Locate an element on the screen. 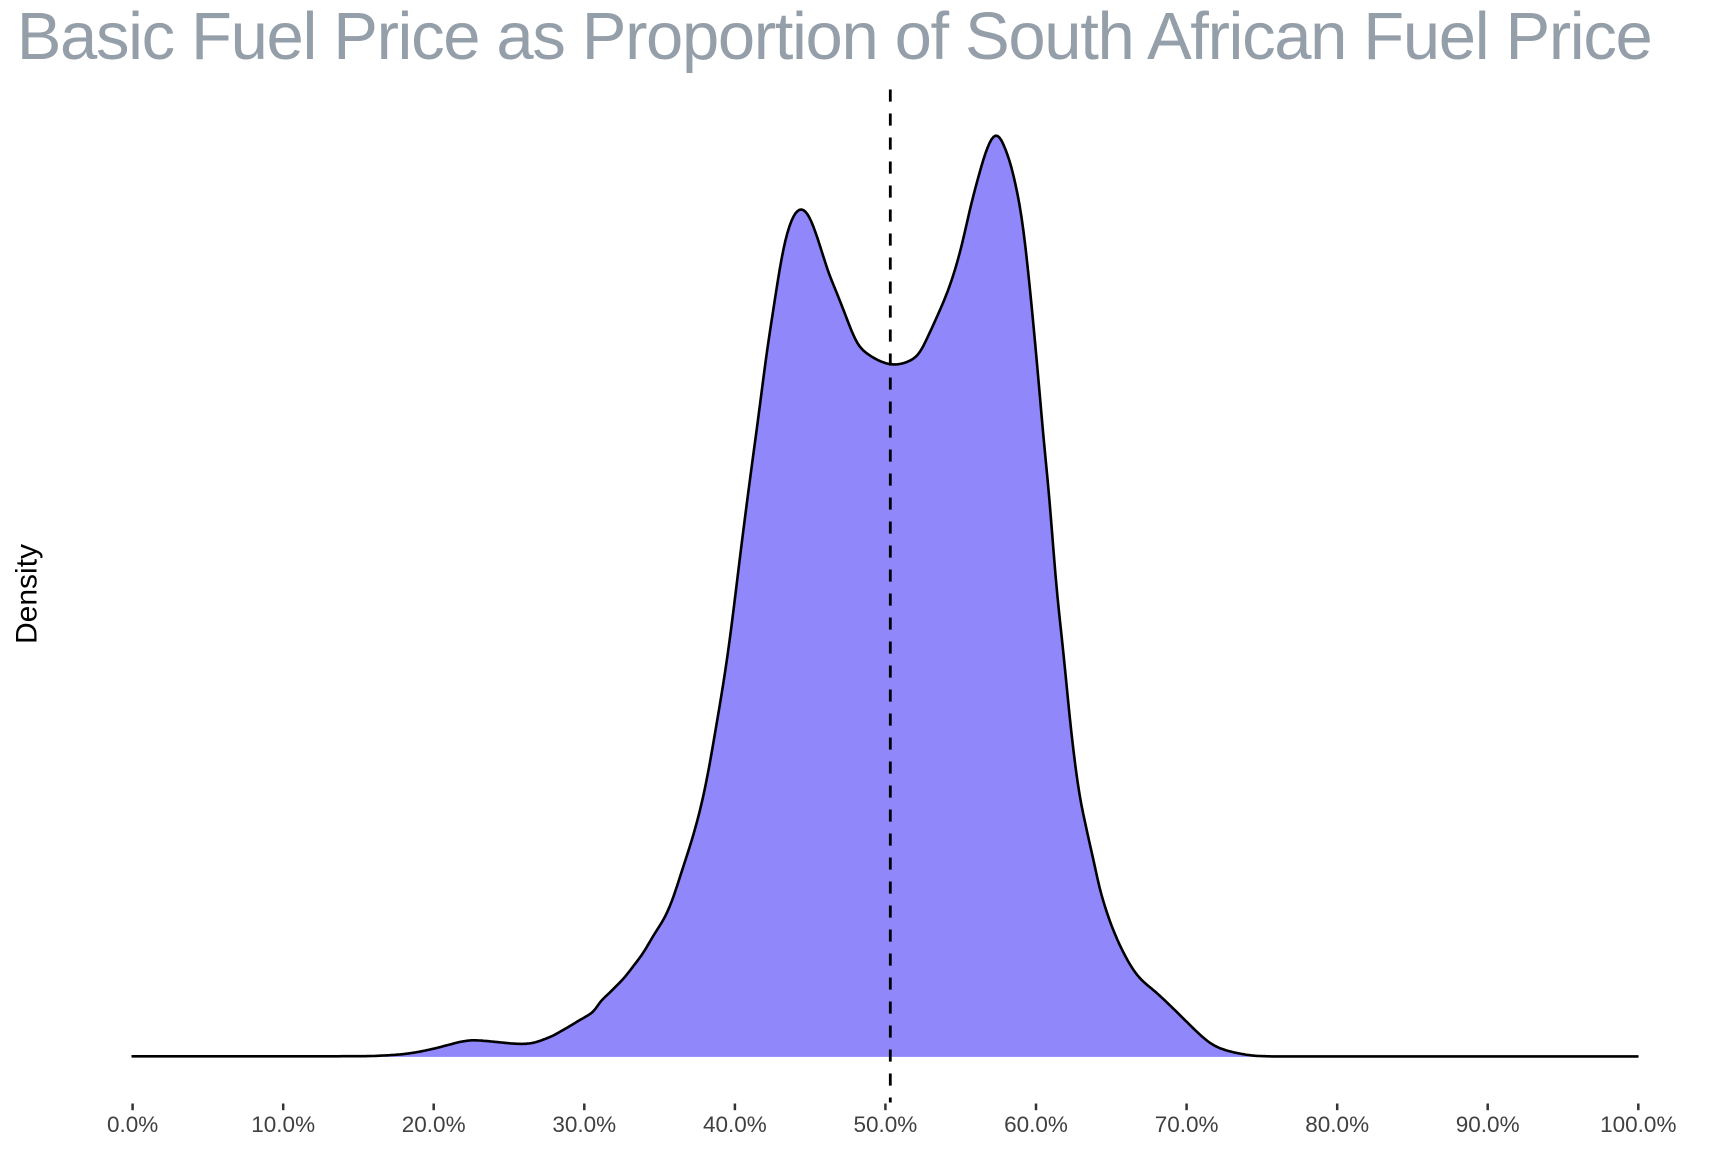 The height and width of the screenshot is (1152, 1728). svg-text: 80.0% is located at coordinates (1337, 1124).